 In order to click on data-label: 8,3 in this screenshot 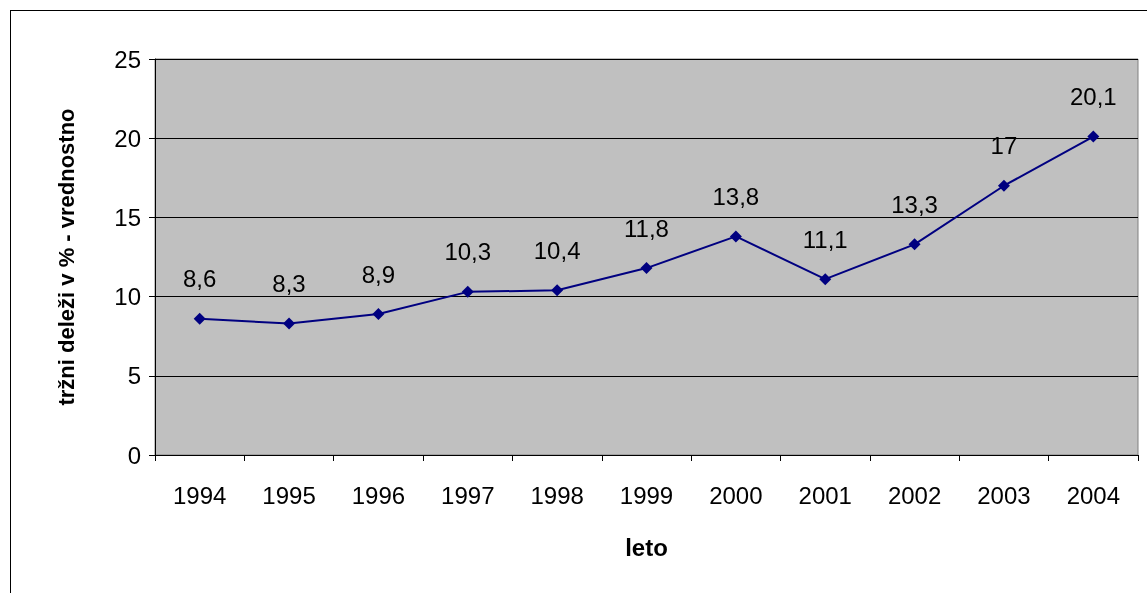, I will do `click(289, 284)`.